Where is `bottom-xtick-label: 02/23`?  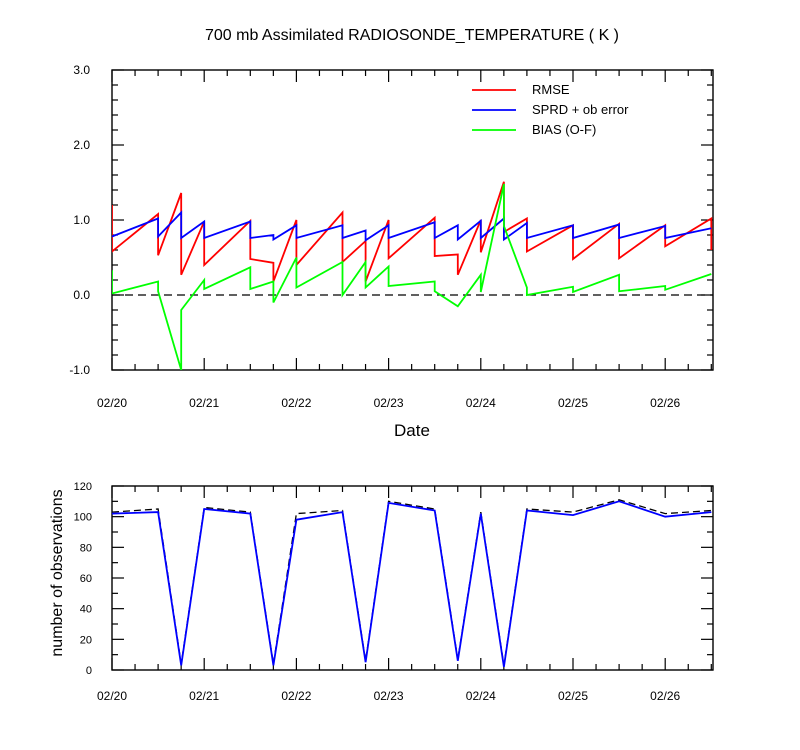 bottom-xtick-label: 02/23 is located at coordinates (389, 696).